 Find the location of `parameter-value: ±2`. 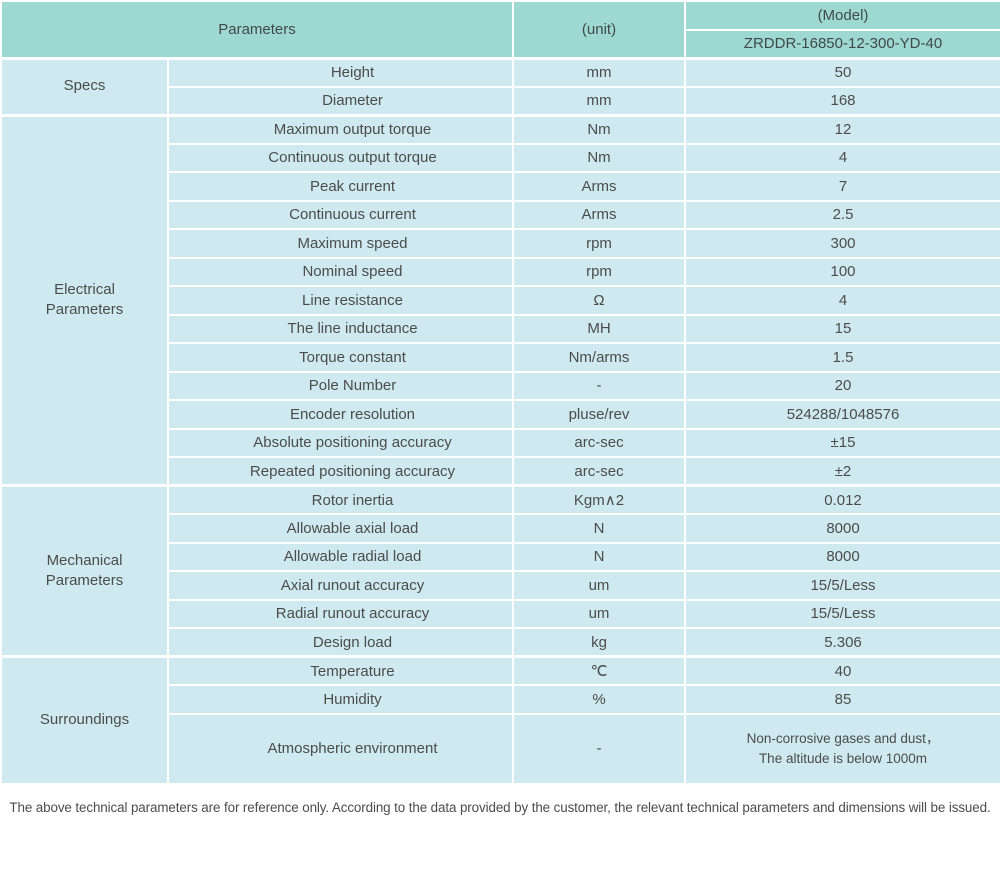

parameter-value: ±2 is located at coordinates (842, 471).